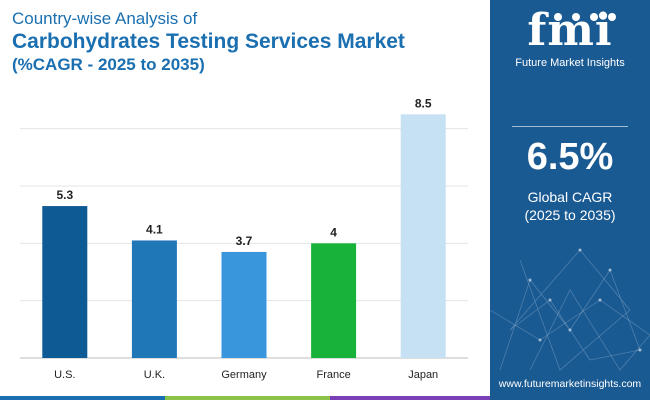 The height and width of the screenshot is (400, 650). I want to click on fmi-logo: fmi Future Market Insights, so click(570, 43).